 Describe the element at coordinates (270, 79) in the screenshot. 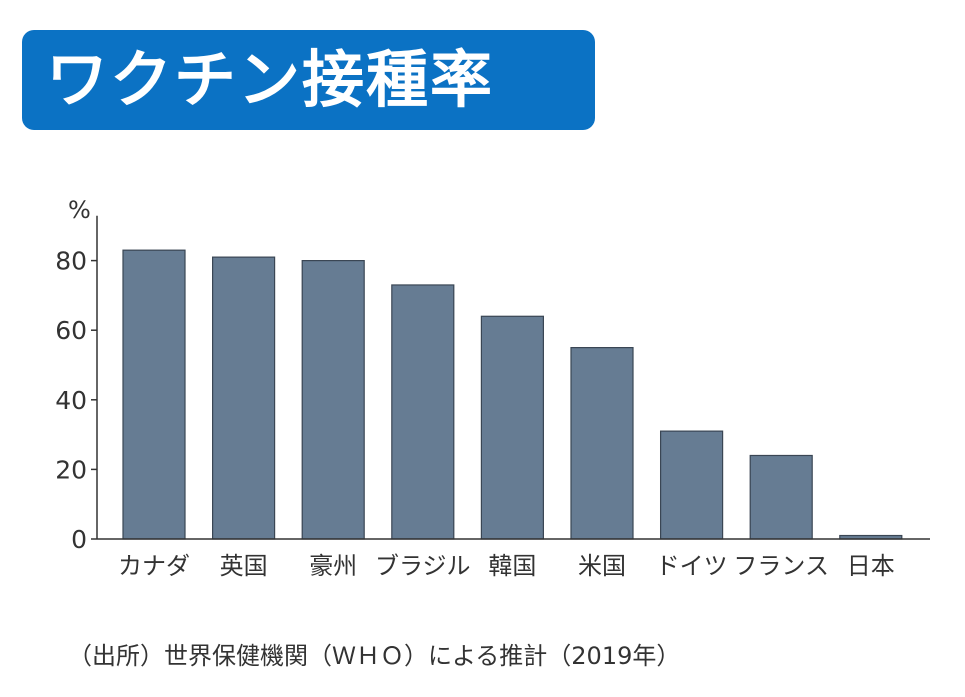

I see `chart-title: ワクチン接種率` at that location.